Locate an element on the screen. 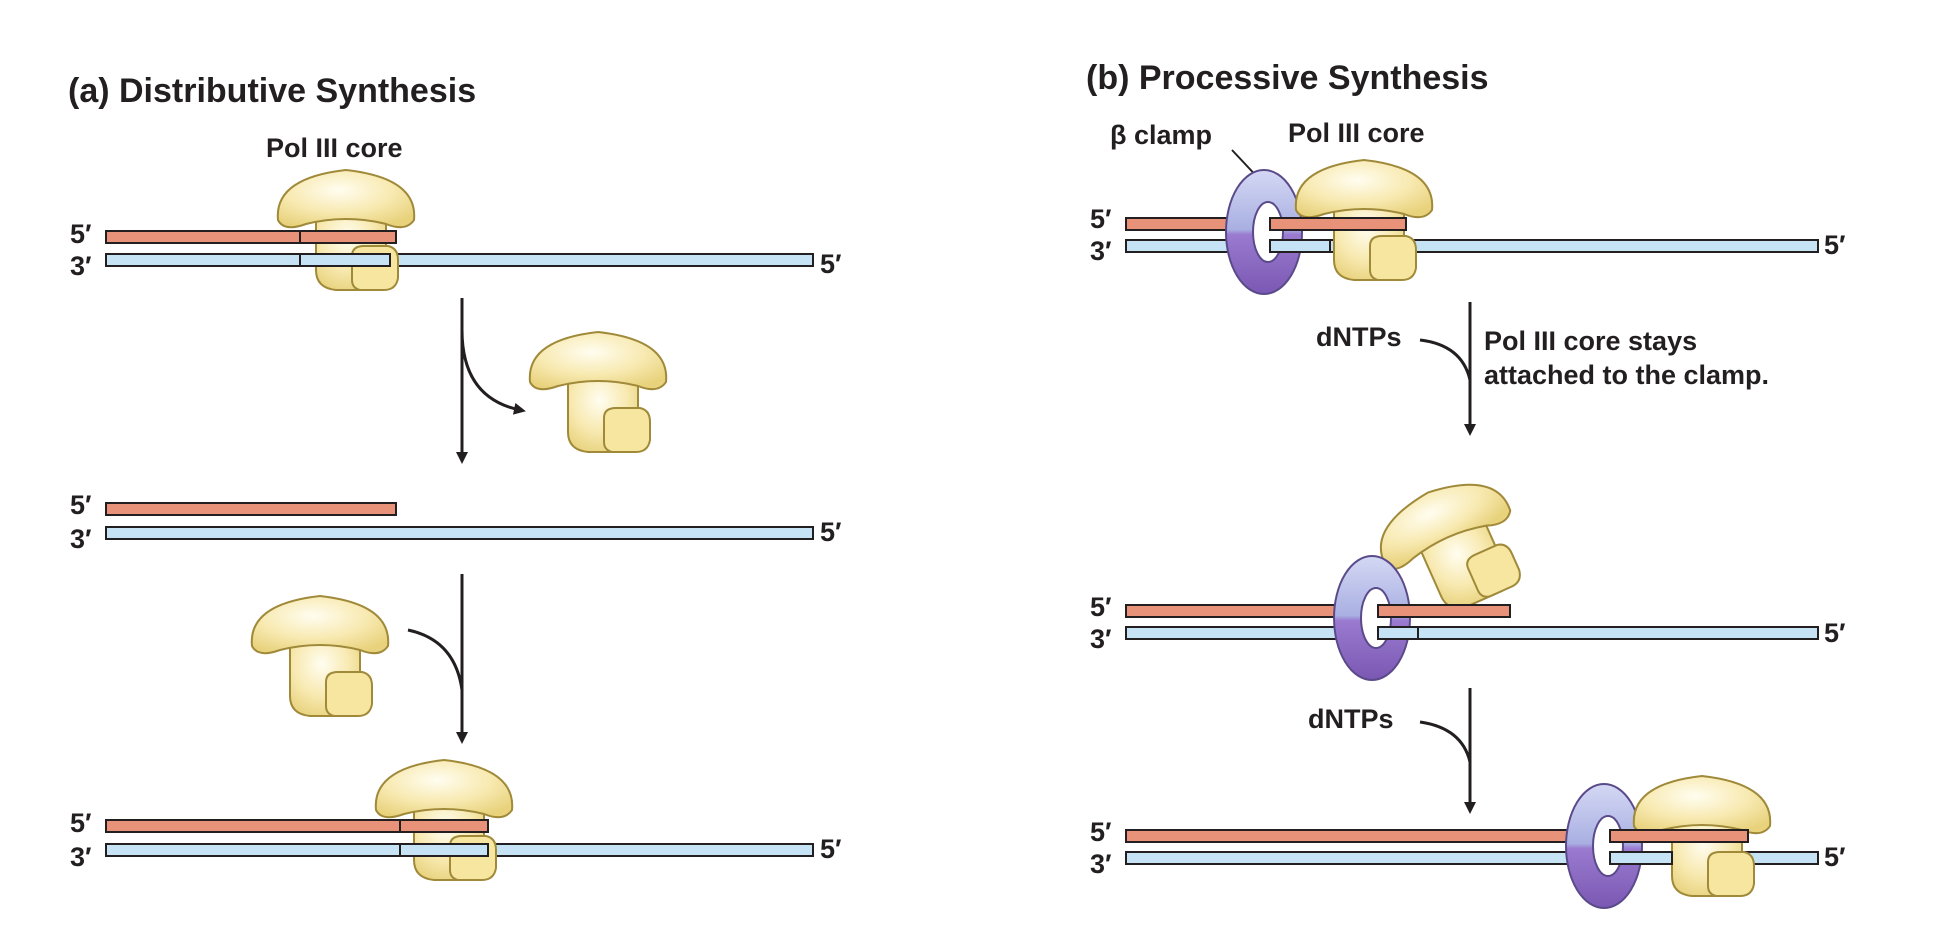  dna-duplex-a3: 5′ 3′ 5′ is located at coordinates (456, 840).